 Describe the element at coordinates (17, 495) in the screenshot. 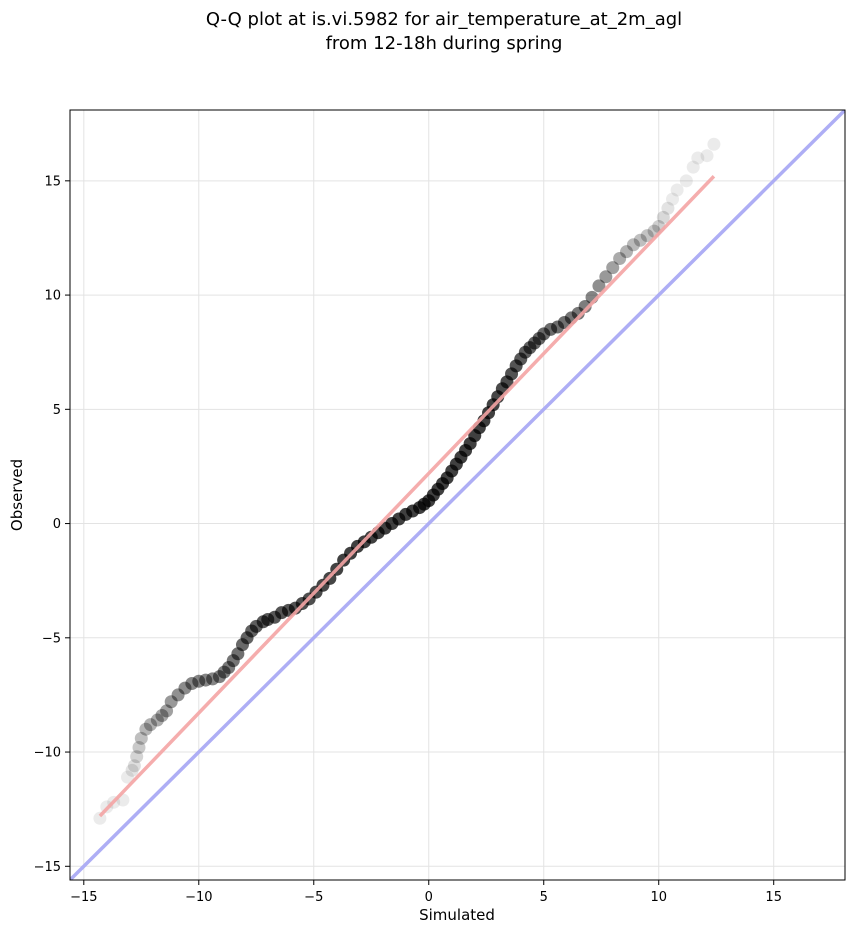

I see `y-axis-label: Observed` at that location.